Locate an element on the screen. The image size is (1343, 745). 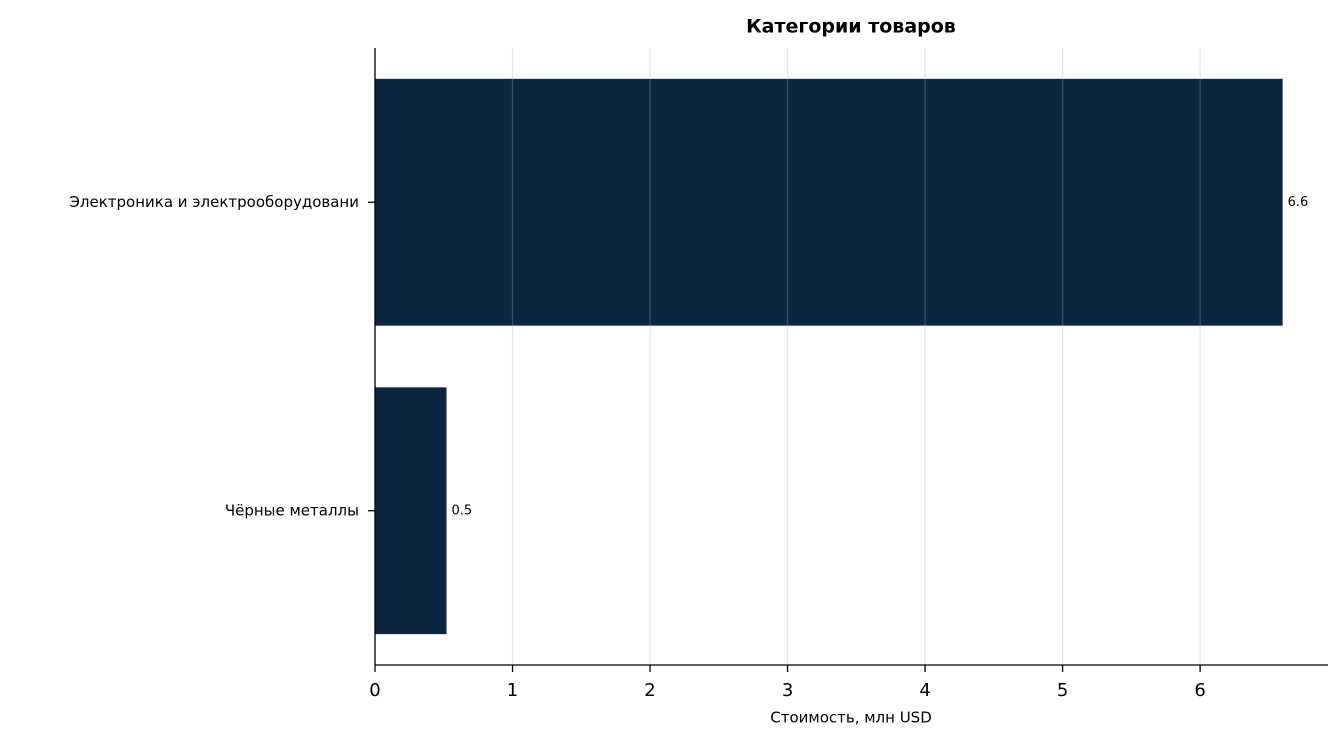
x-axis-label: Стоимость, млн USD is located at coordinates (851, 718).